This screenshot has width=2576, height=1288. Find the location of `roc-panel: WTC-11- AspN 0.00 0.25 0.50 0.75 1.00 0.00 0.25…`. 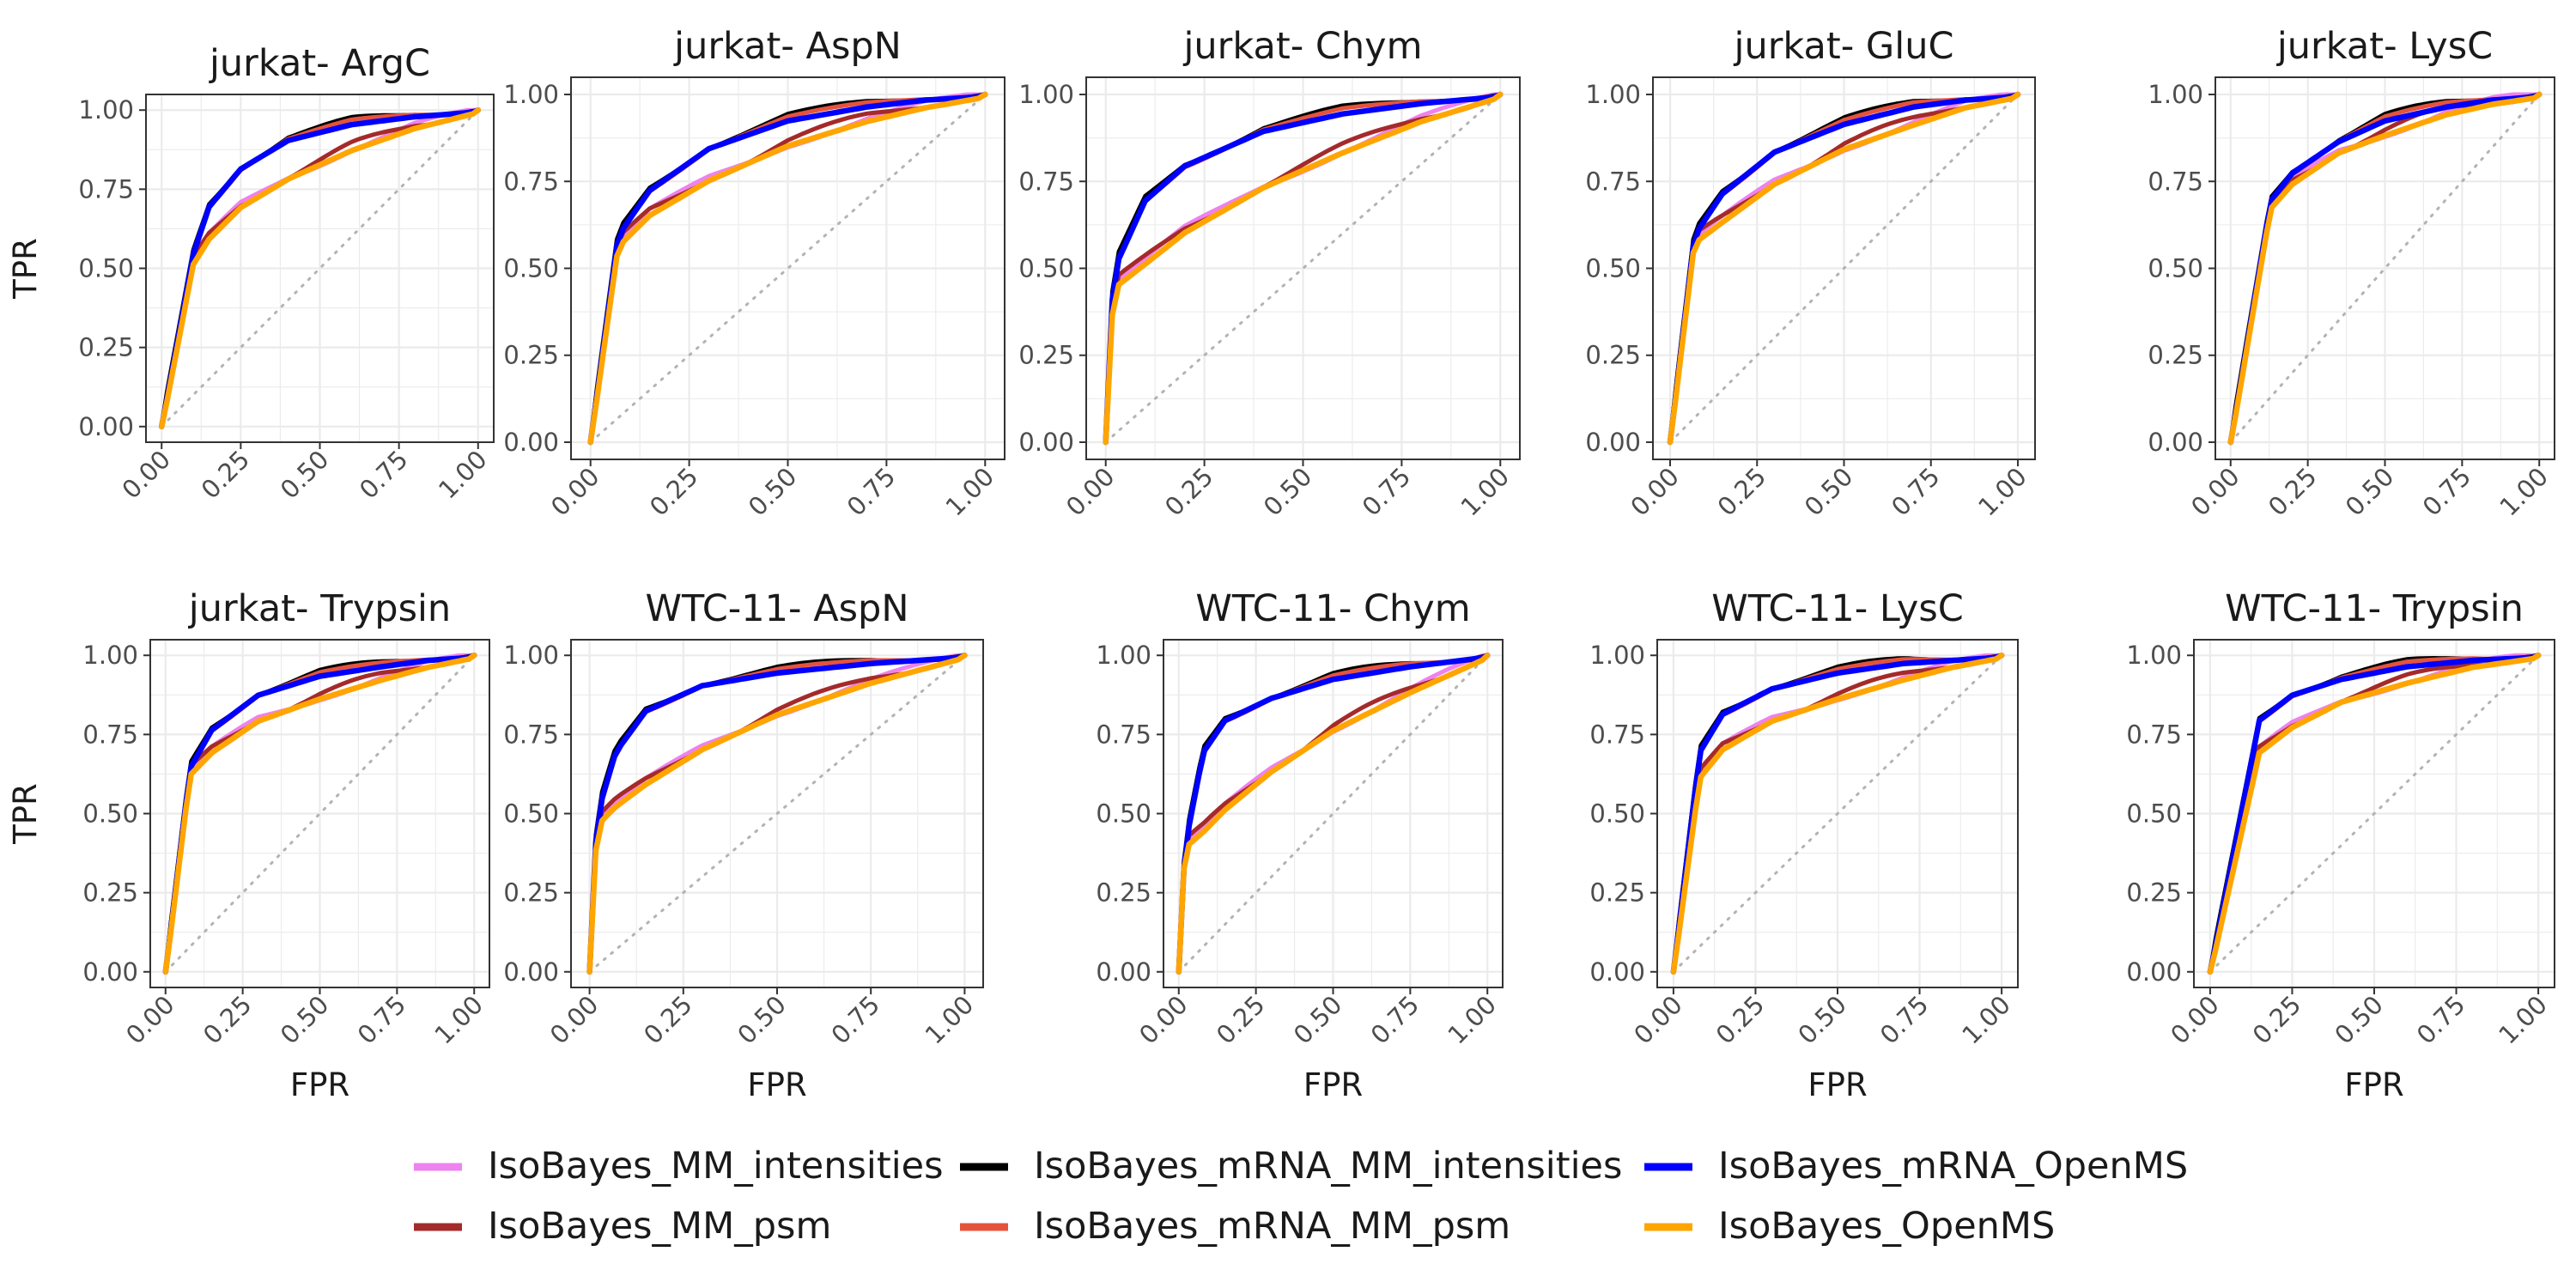

roc-panel: WTC-11- AspN 0.00 0.25 0.50 0.75 1.00 0.00 0.25… is located at coordinates (744, 845).